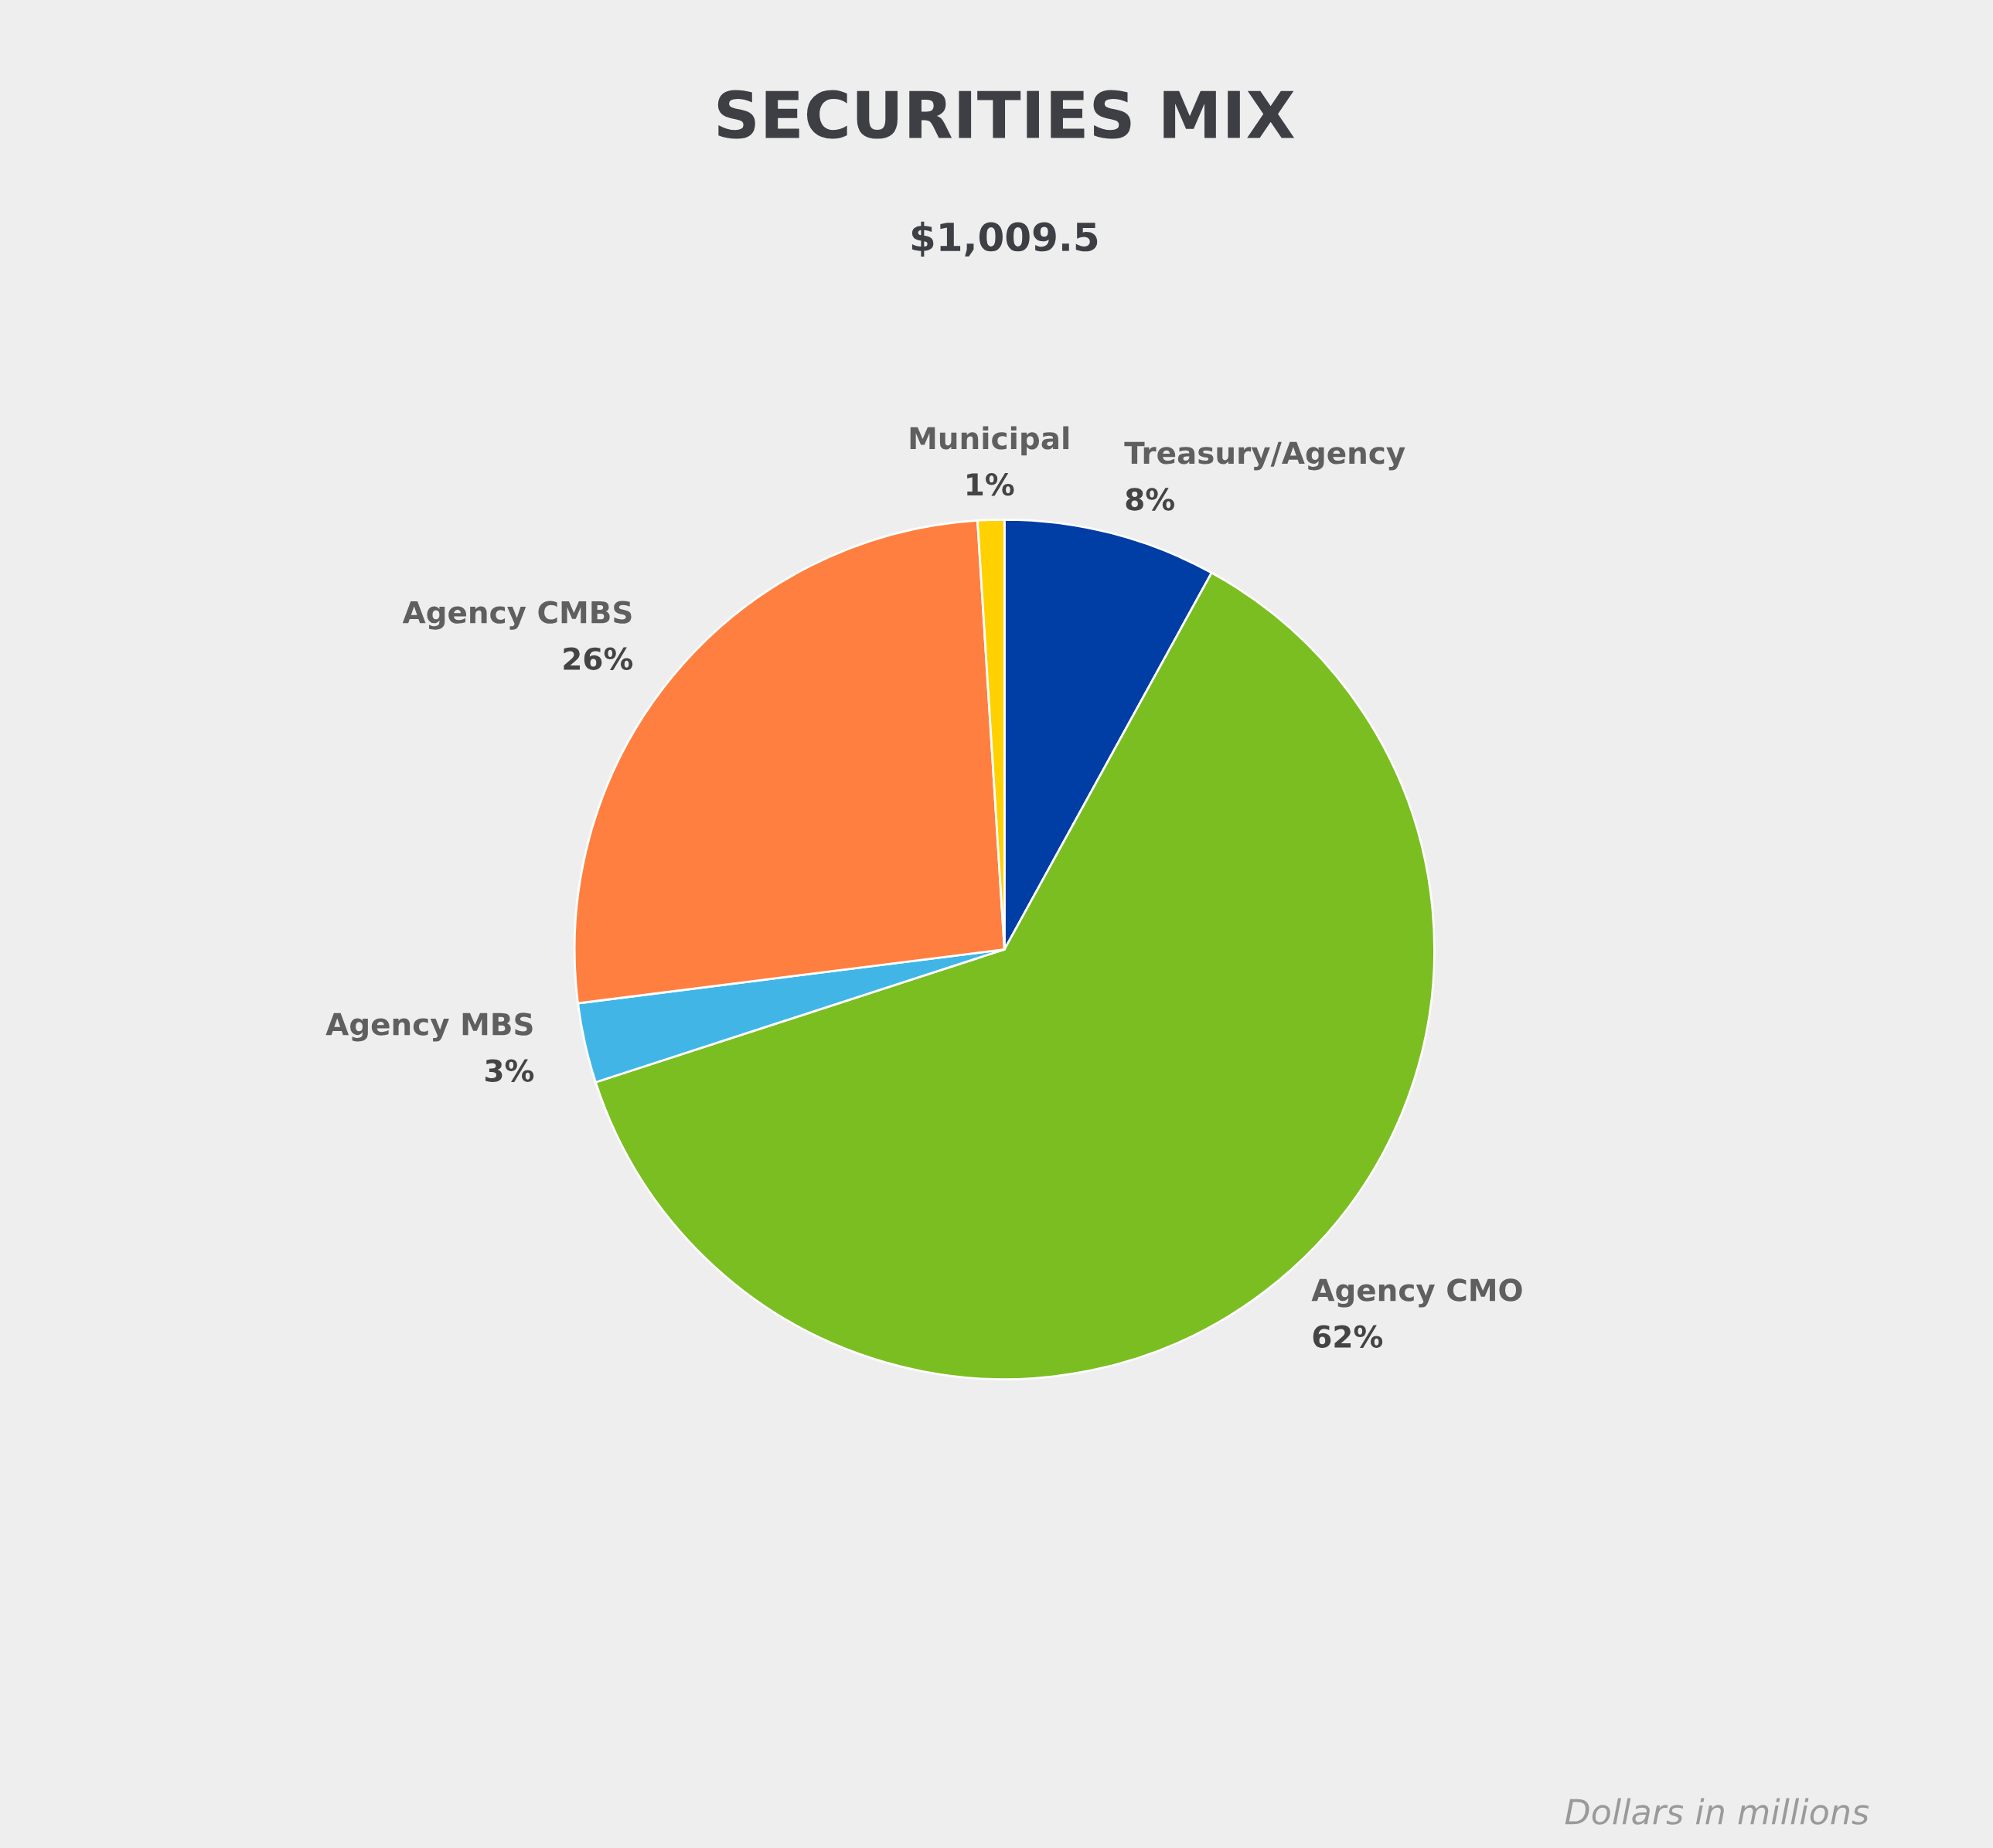  Describe the element at coordinates (598, 659) in the screenshot. I see `data-label: 26%` at that location.